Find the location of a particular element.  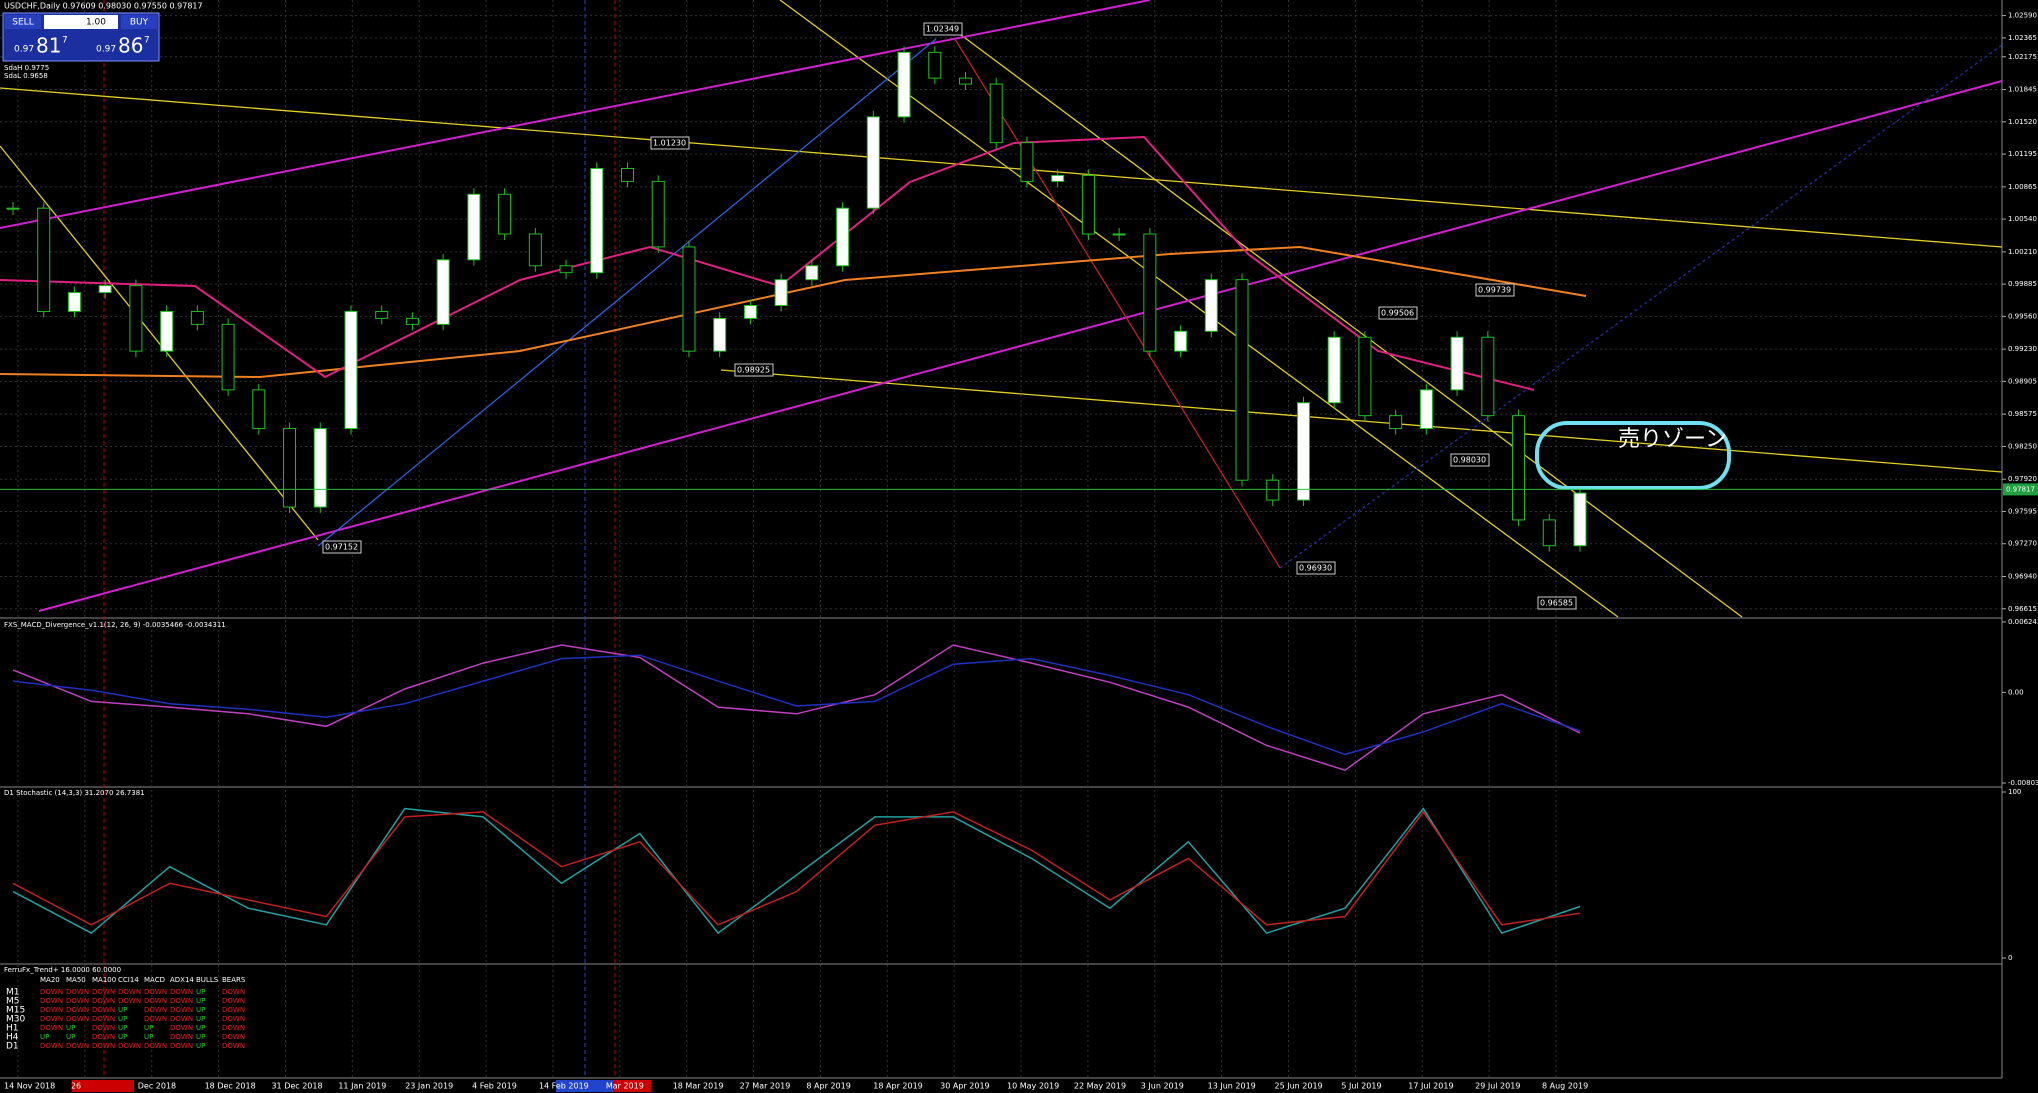

trade-panel: SELL 1.00 BUY 0.97 81 7 0.97 86 7 is located at coordinates (81, 37).